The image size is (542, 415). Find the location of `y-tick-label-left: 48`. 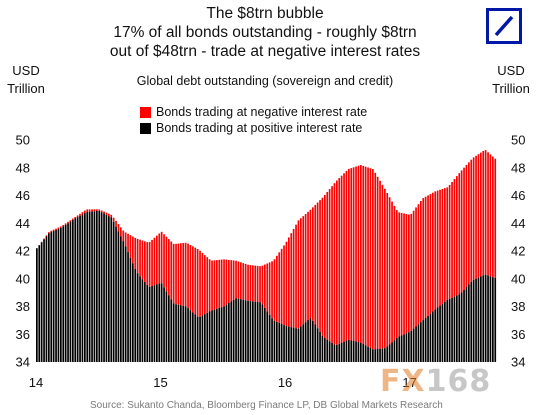

y-tick-label-left: 48 is located at coordinates (23, 167).